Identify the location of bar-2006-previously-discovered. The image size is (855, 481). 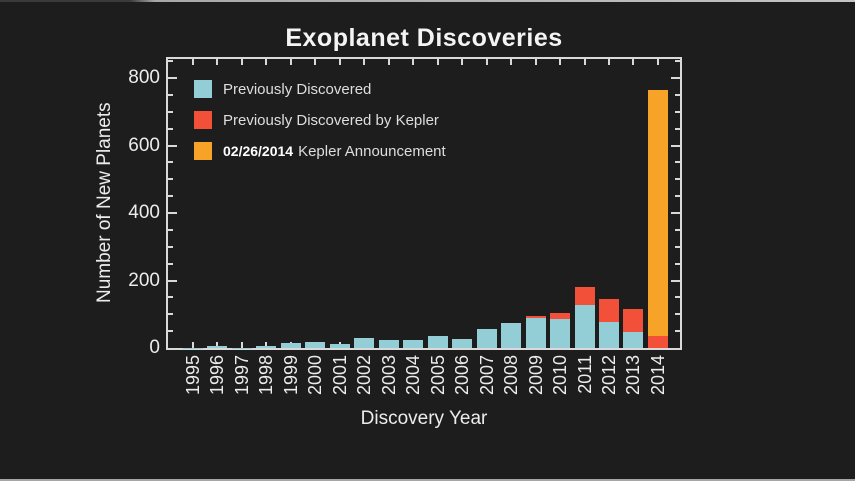
(462, 343).